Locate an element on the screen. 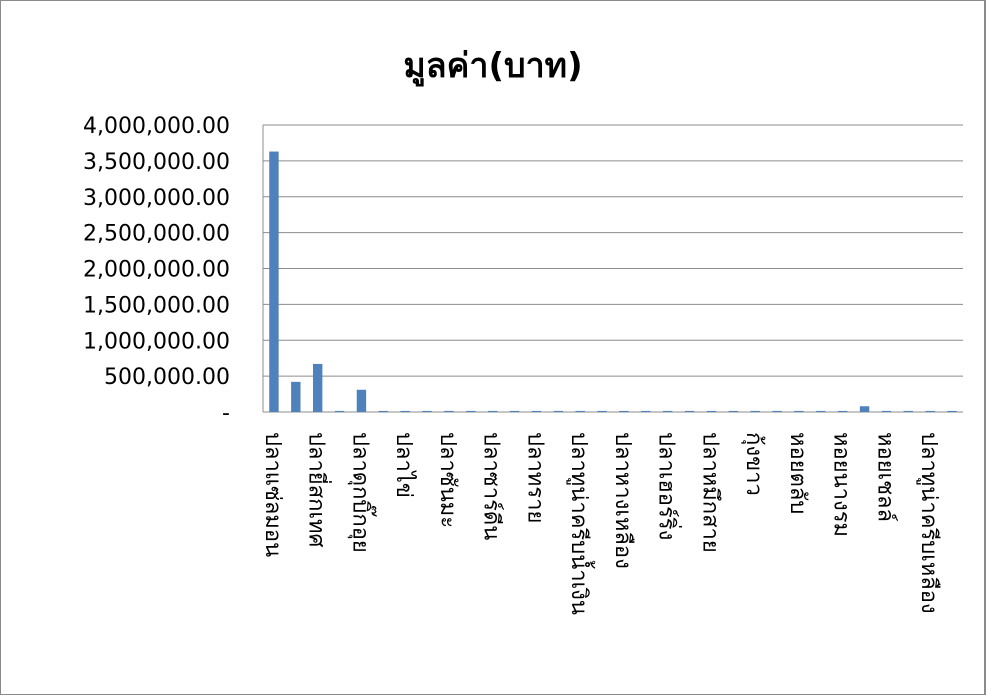  x-tick-label: ปลาทราย is located at coordinates (534, 477).